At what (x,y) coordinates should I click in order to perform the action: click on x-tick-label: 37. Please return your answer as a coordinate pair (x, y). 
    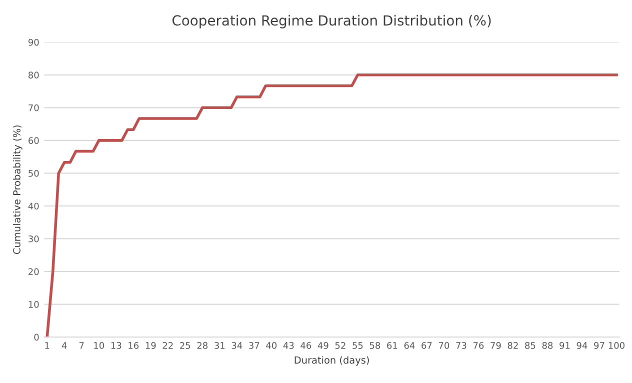
    Looking at the image, I should click on (254, 345).